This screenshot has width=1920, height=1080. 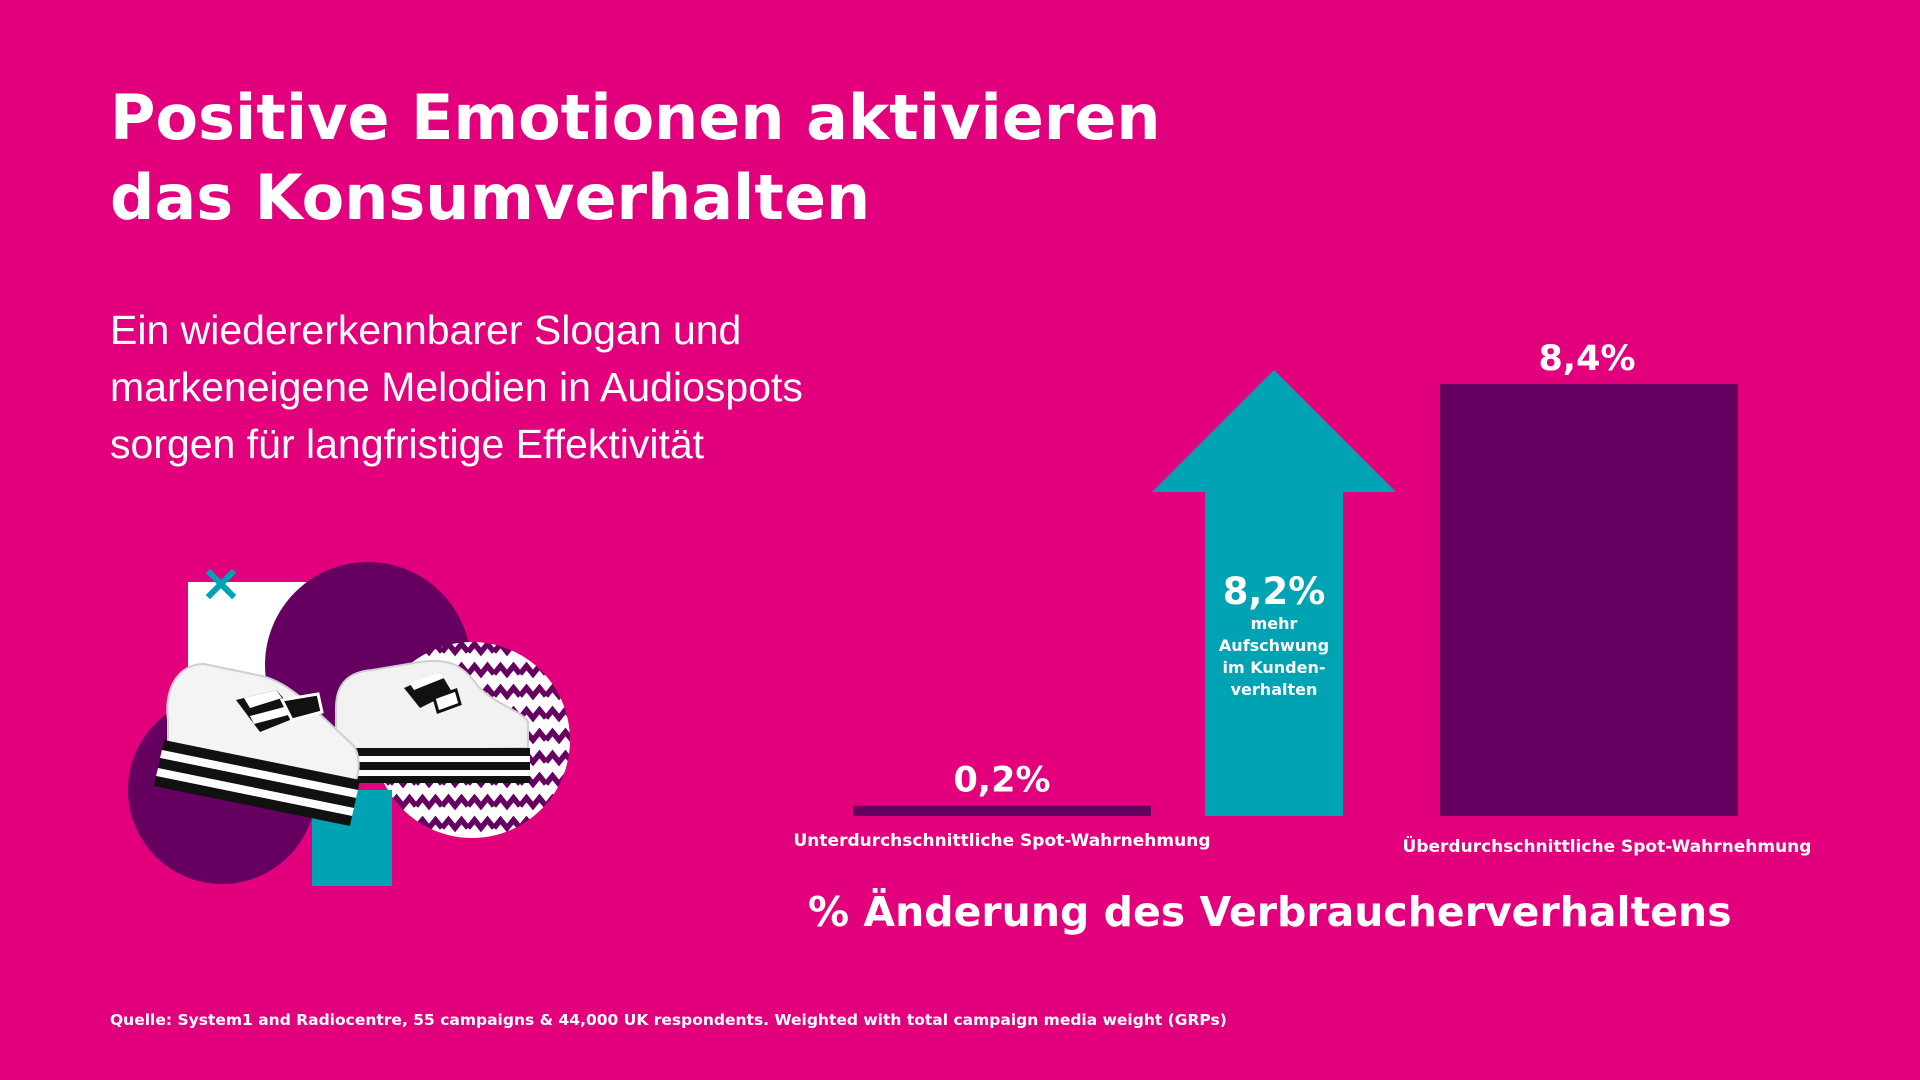 I want to click on arrow-text-line-1: mehr, so click(x=1274, y=623).